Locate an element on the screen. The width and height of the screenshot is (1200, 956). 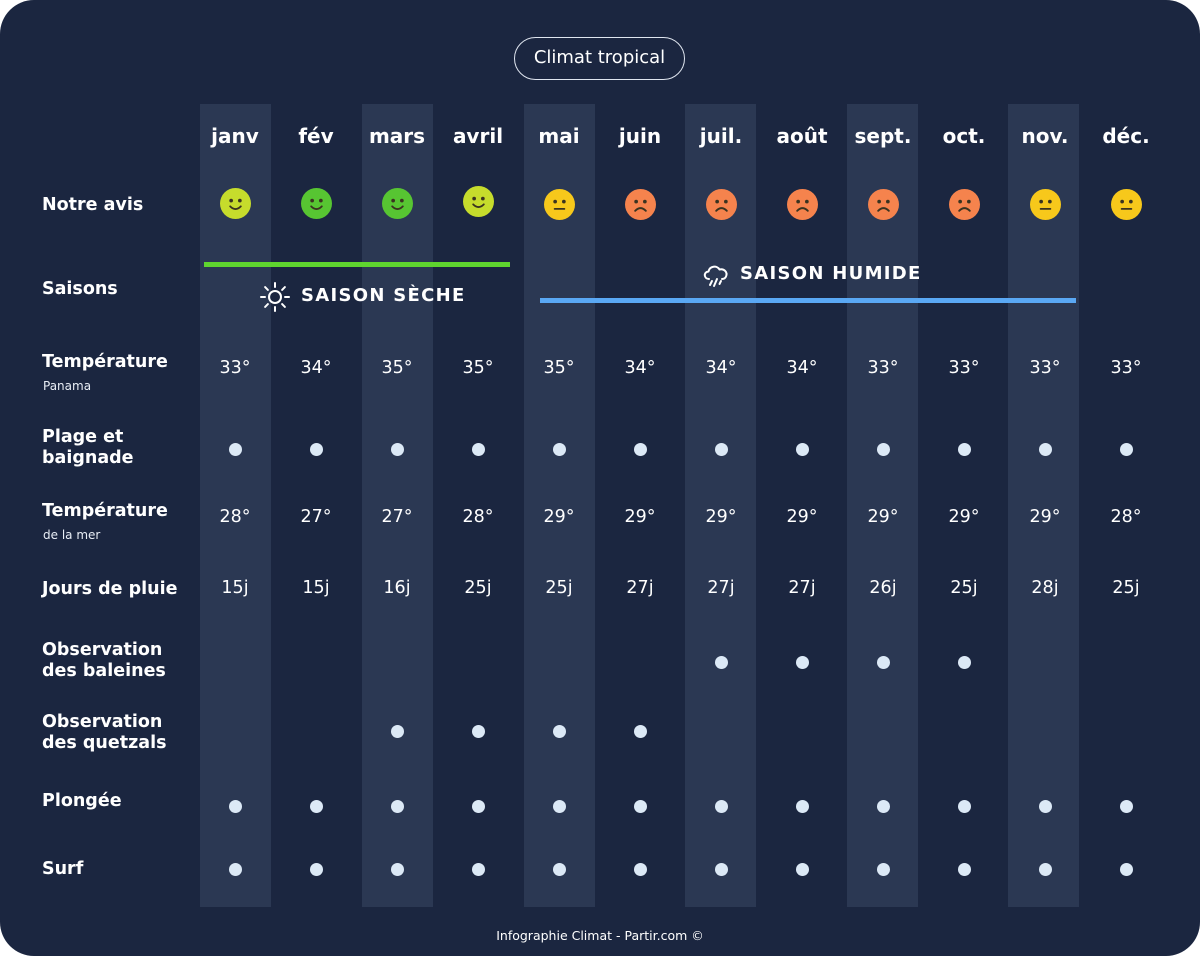
row-label-baleines-line1: Observation is located at coordinates (102, 650).